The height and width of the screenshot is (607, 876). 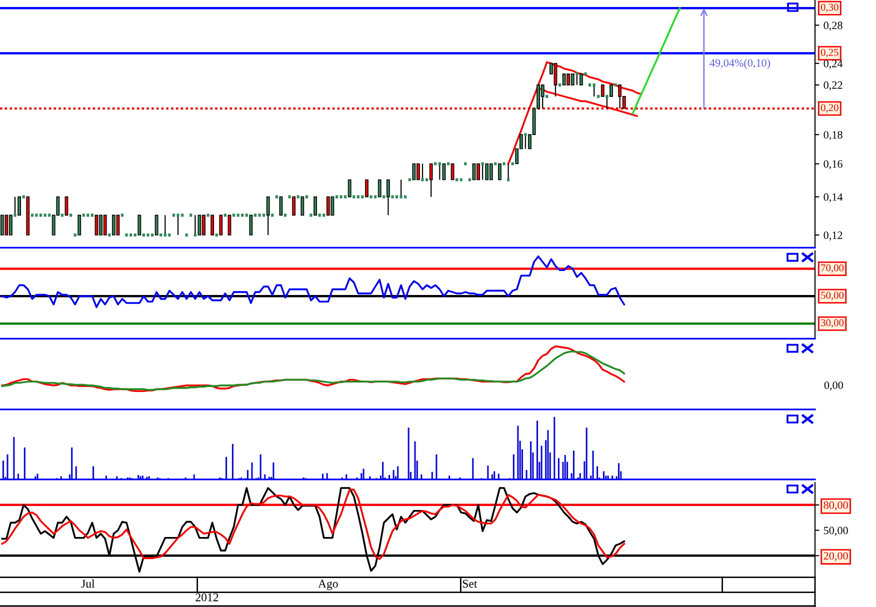 I want to click on ref-line-label: 0,20, so click(x=829, y=108).